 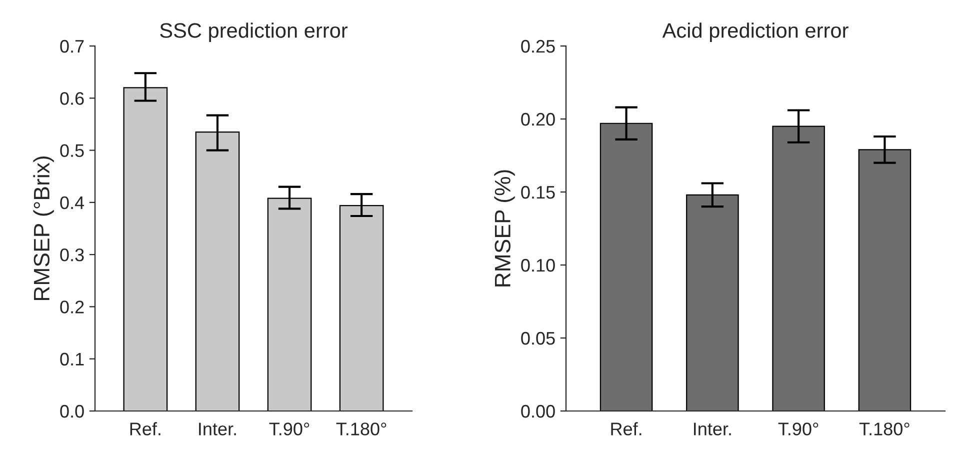 I want to click on y-tick-label: 0.7, so click(x=72, y=46).